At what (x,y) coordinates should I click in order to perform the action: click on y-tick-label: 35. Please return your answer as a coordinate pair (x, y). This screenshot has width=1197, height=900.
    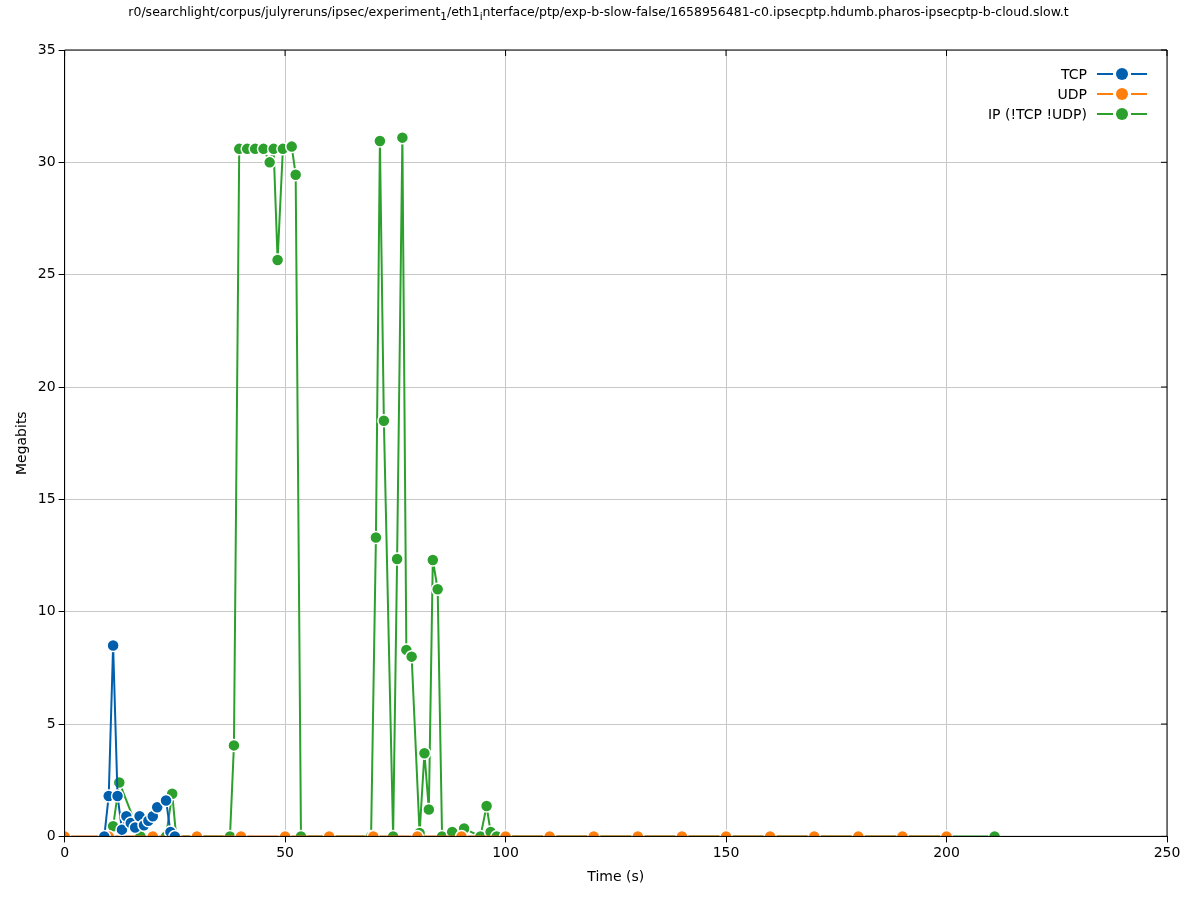
    Looking at the image, I should click on (46, 48).